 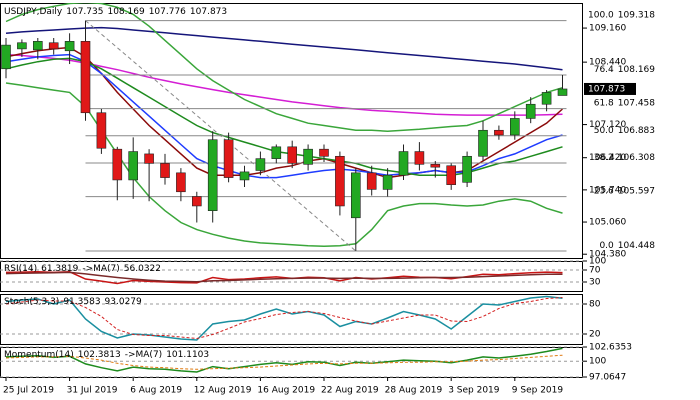 What do you see at coordinates (607, 223) in the screenshot?
I see `y-tick-label: 105.060` at bounding box center [607, 223].